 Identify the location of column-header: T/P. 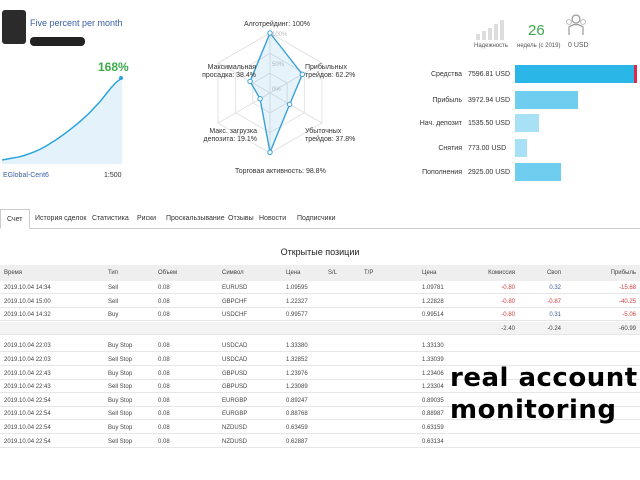
(369, 273).